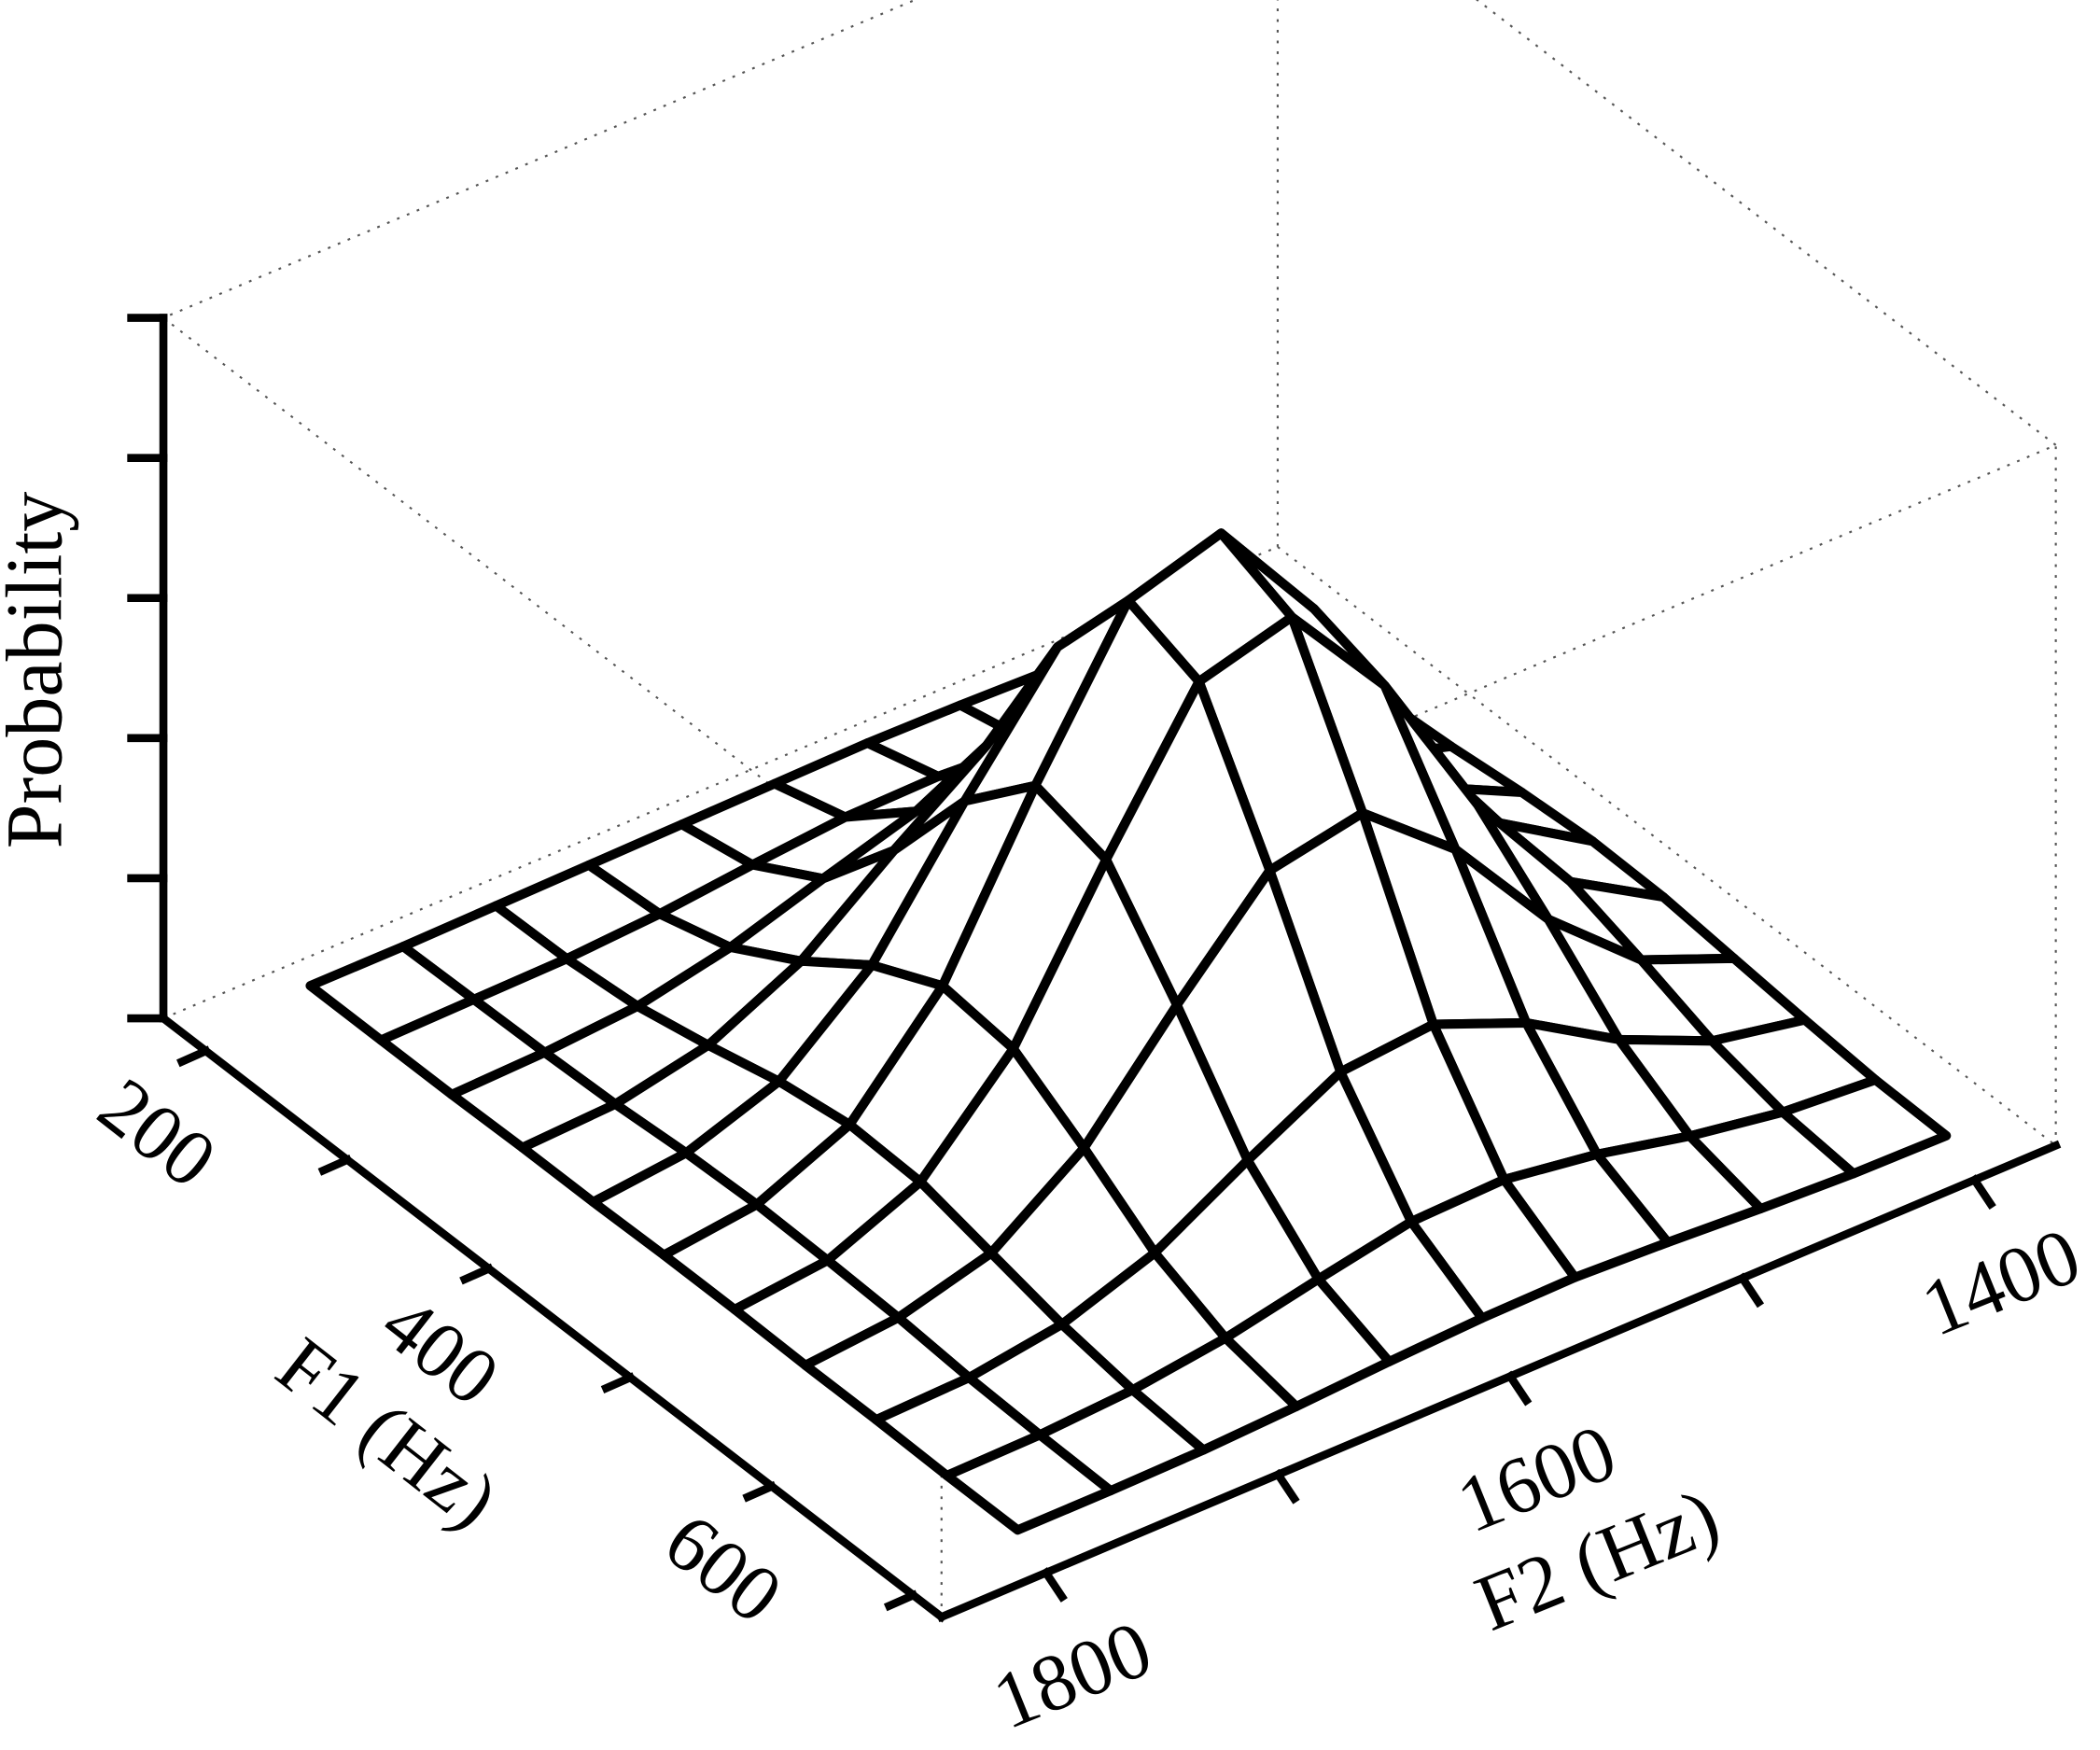  I want to click on x-tick-label: 600, so click(724, 1567).